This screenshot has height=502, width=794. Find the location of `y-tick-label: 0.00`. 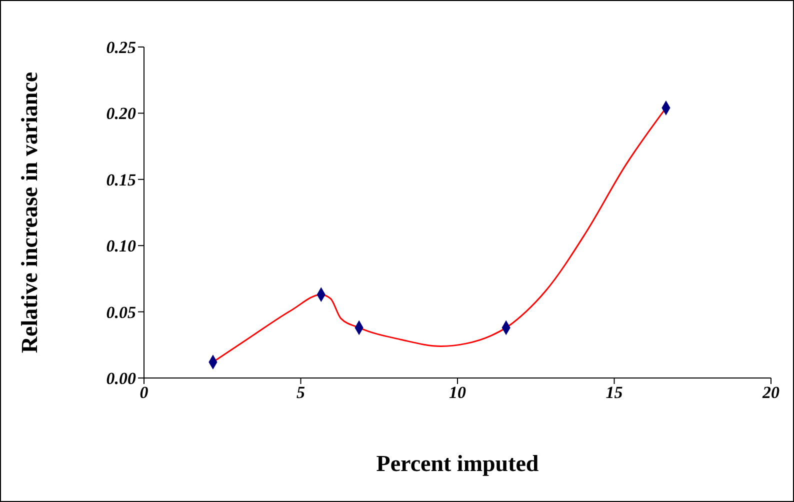

y-tick-label: 0.00 is located at coordinates (121, 378).